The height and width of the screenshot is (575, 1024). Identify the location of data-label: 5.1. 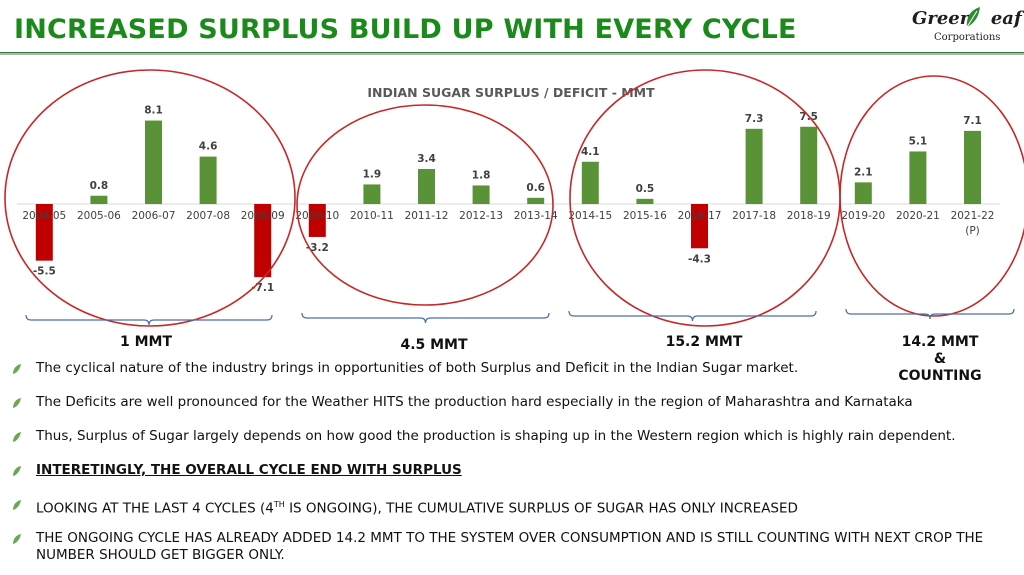
(918, 141).